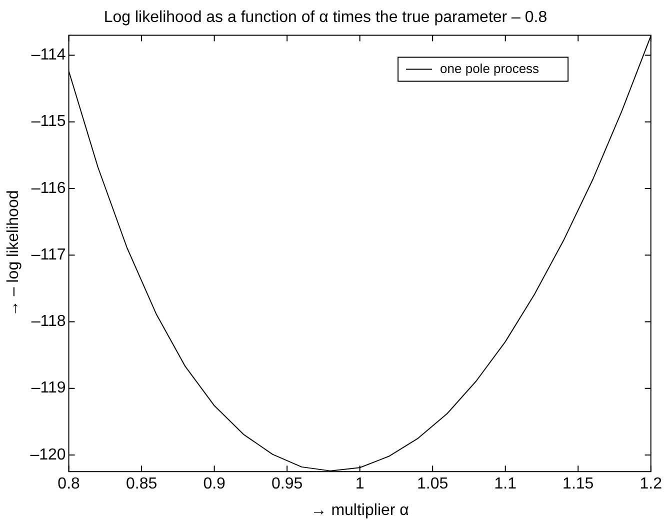  What do you see at coordinates (359, 484) in the screenshot?
I see `x-tick-label: 1` at bounding box center [359, 484].